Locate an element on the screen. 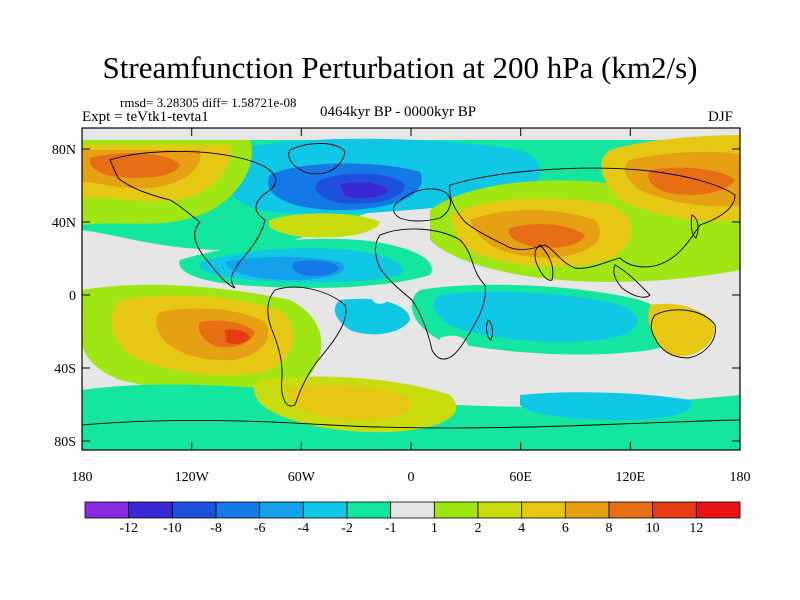  lat-label: 80N is located at coordinates (64, 150).